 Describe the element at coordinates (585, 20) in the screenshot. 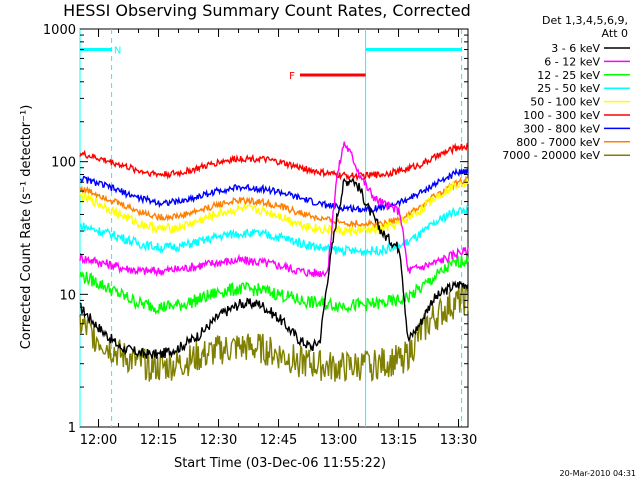

I see `legend-header-line-1: Det 1,3,4,5,6,9,` at that location.